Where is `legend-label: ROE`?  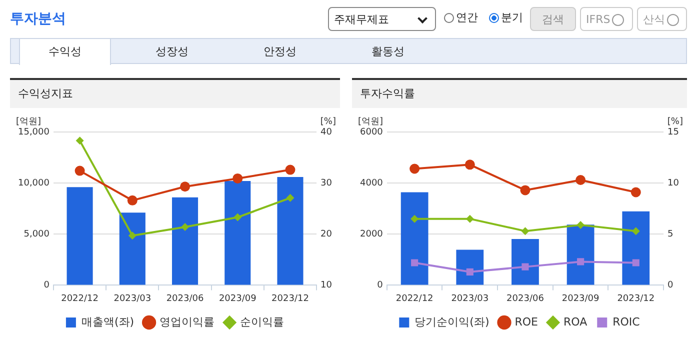 legend-label: ROE is located at coordinates (526, 321).